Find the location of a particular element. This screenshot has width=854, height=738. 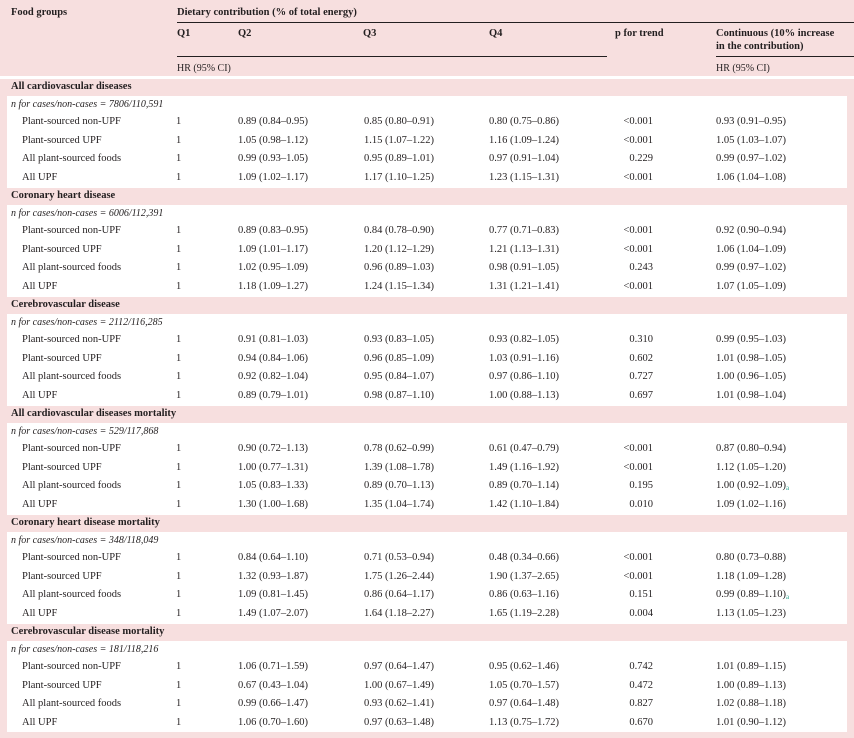

q2-value: 1.00 (0.77–1.31) is located at coordinates (273, 467).